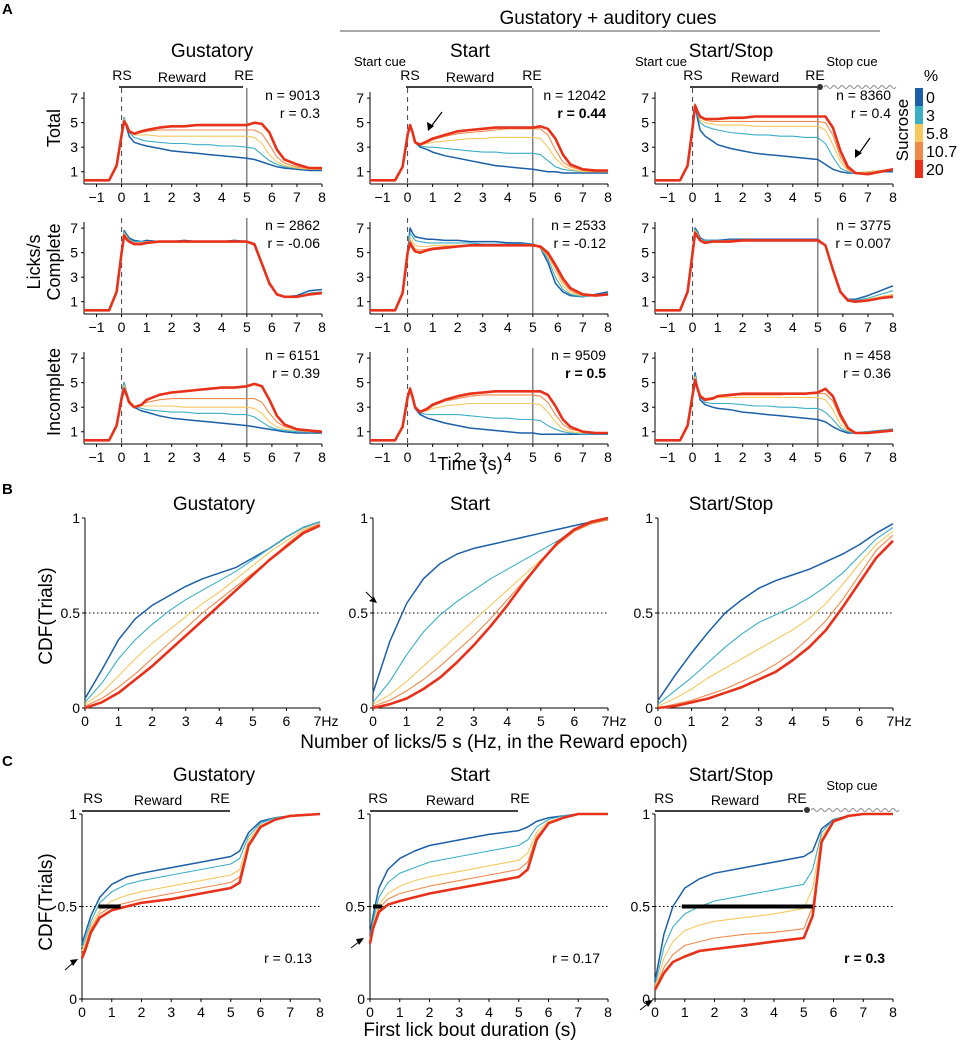 This screenshot has height=1043, width=962. Describe the element at coordinates (74, 407) in the screenshot. I see `y-tick-label-a-2-0: 3` at that location.